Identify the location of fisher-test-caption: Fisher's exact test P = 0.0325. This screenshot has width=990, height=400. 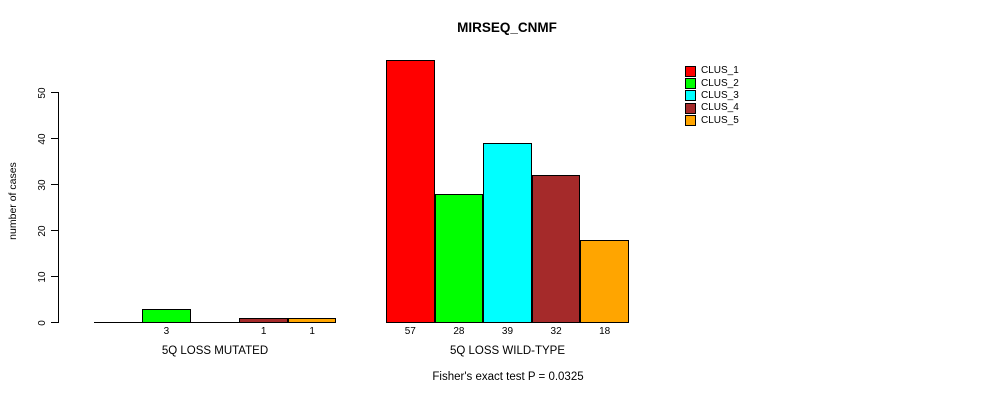
(508, 377).